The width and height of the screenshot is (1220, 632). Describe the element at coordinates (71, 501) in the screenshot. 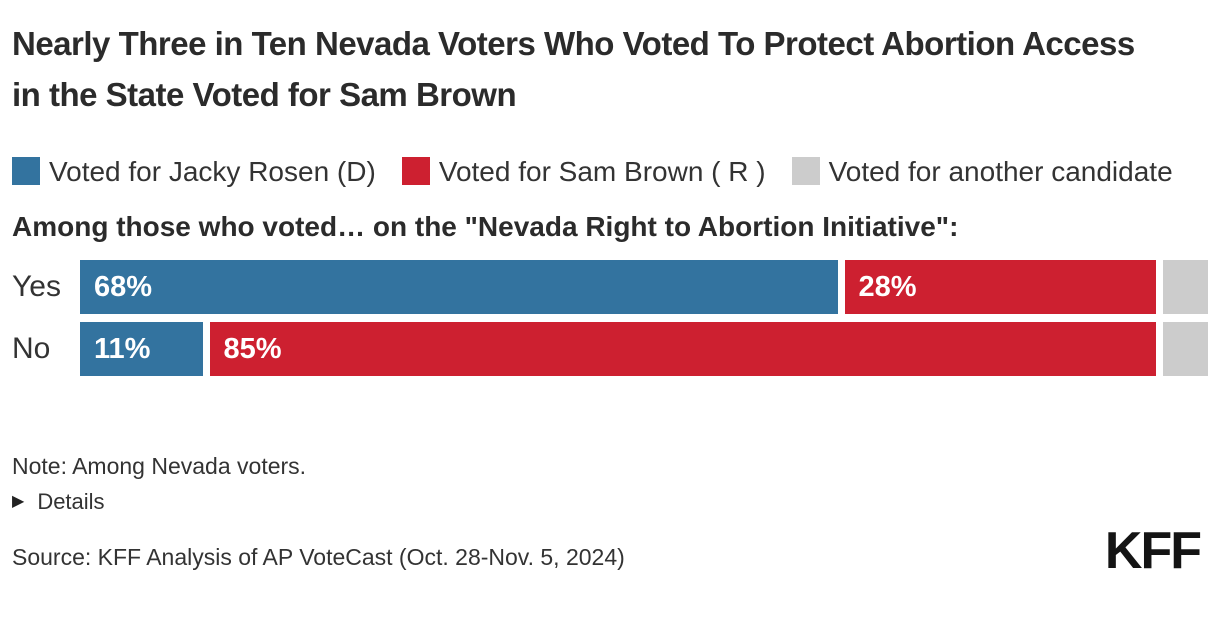

I see `details-label: Details` at that location.